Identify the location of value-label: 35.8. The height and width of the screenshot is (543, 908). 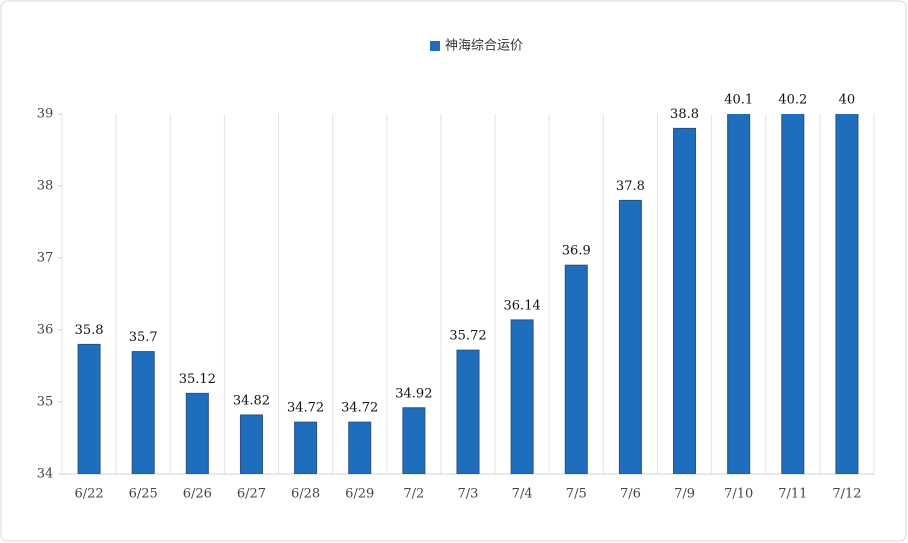
(89, 330).